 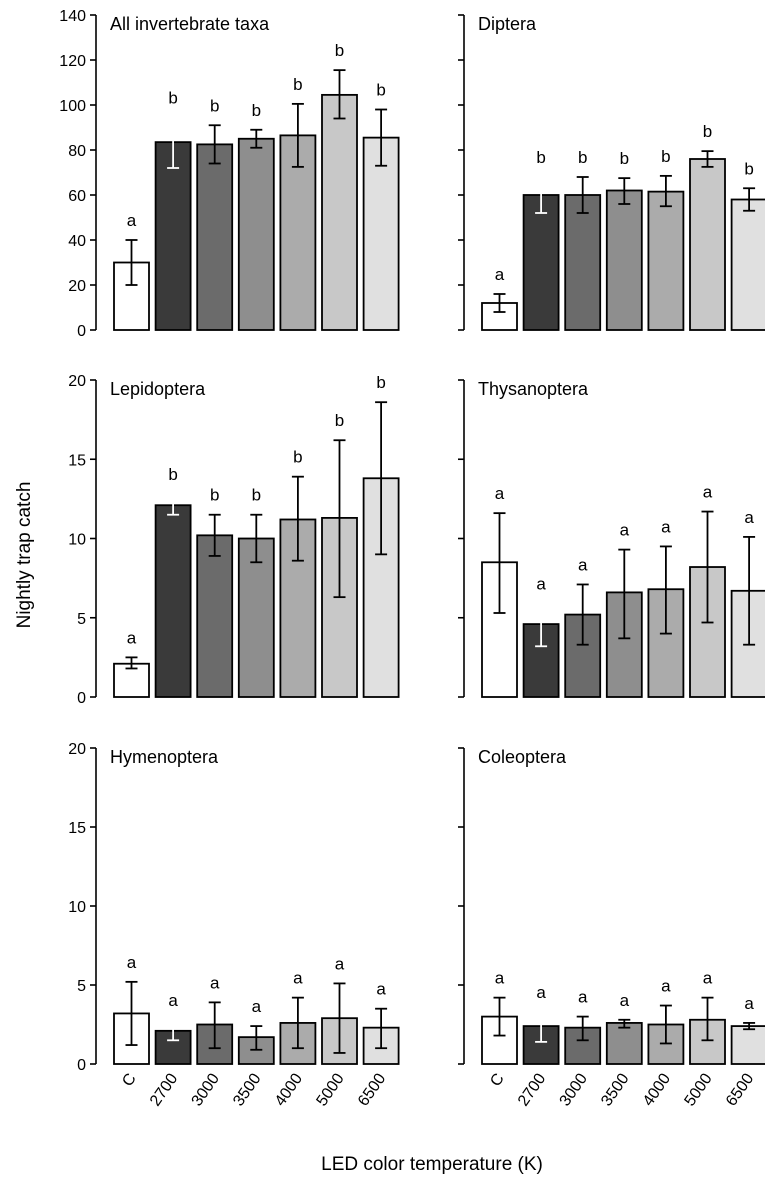 What do you see at coordinates (164, 757) in the screenshot?
I see `panel-title: Hymenoptera` at bounding box center [164, 757].